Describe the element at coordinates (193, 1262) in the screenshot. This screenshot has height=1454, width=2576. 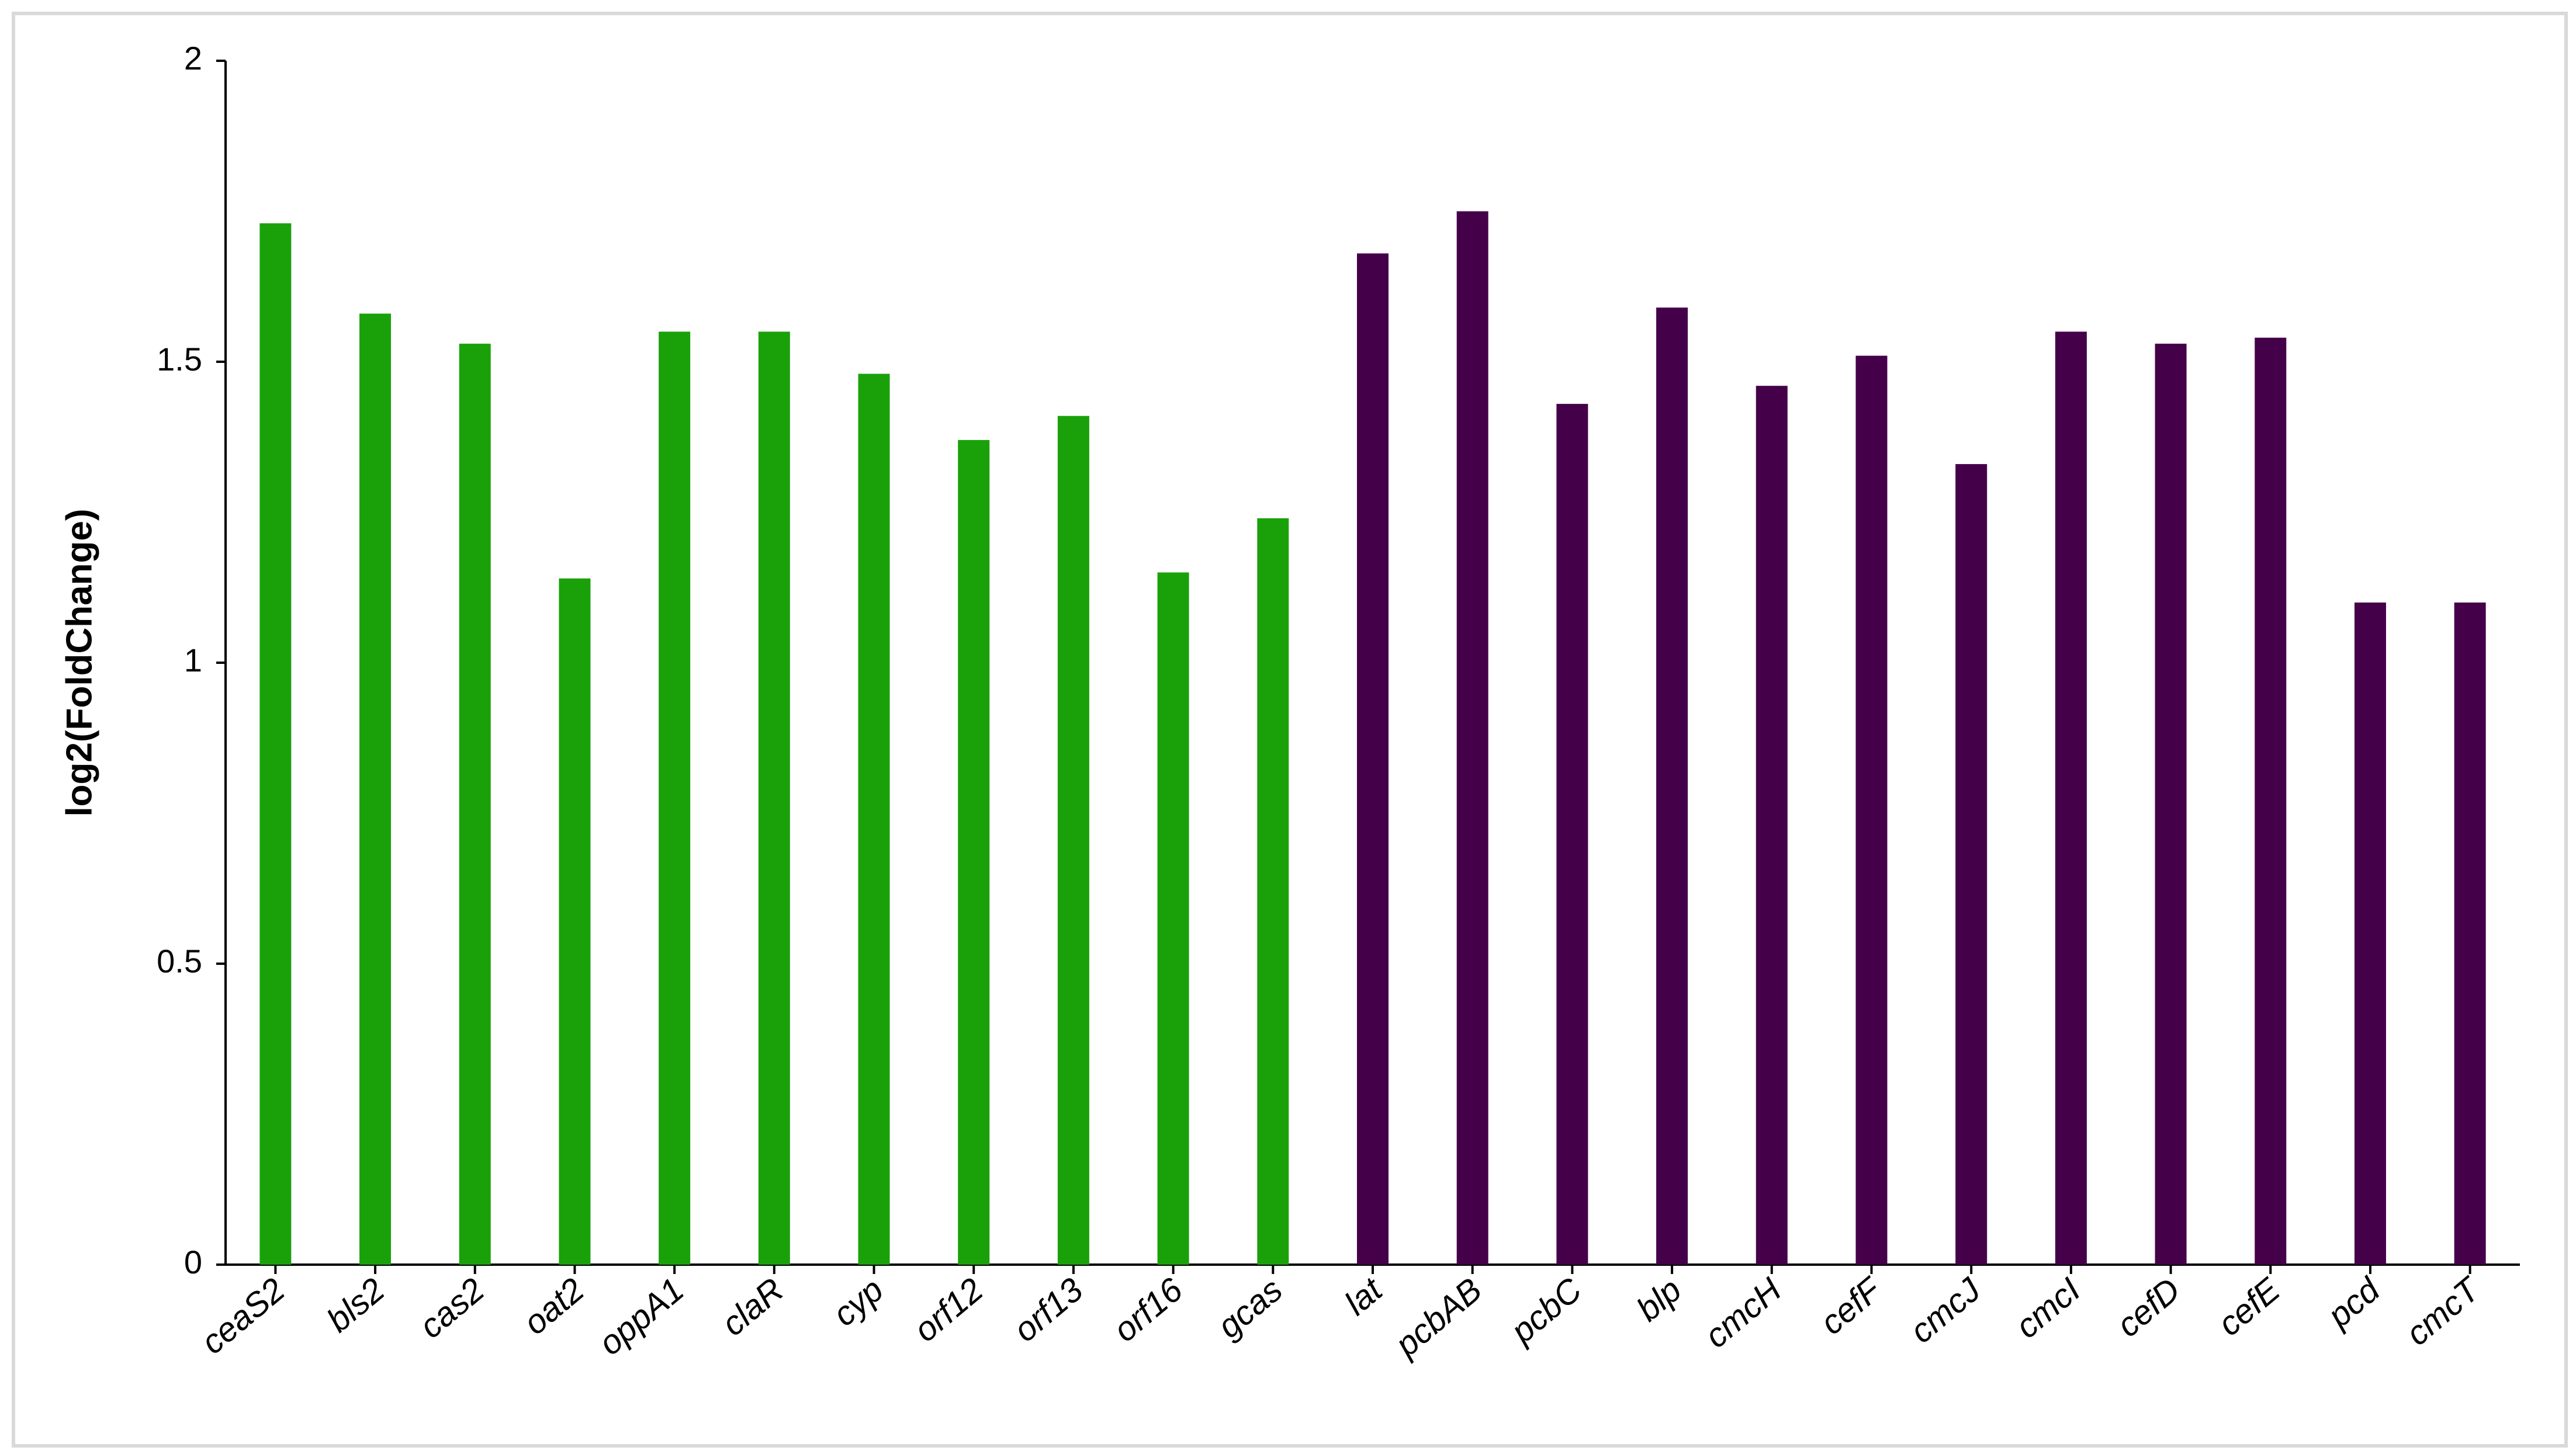
I see `y-tick-label: 0` at that location.